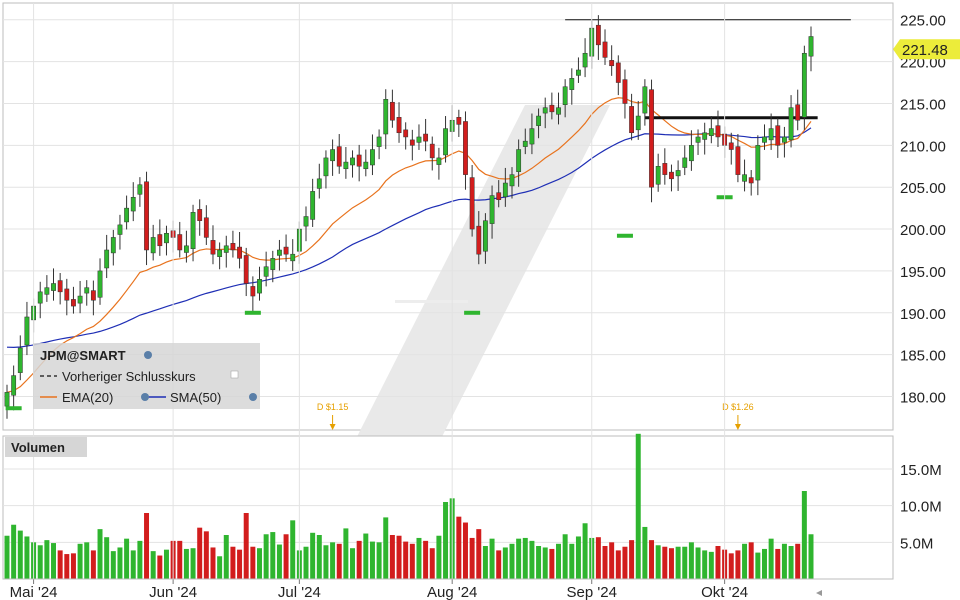 The width and height of the screenshot is (960, 600). Describe the element at coordinates (926, 49) in the screenshot. I see `last-price-tag` at that location.